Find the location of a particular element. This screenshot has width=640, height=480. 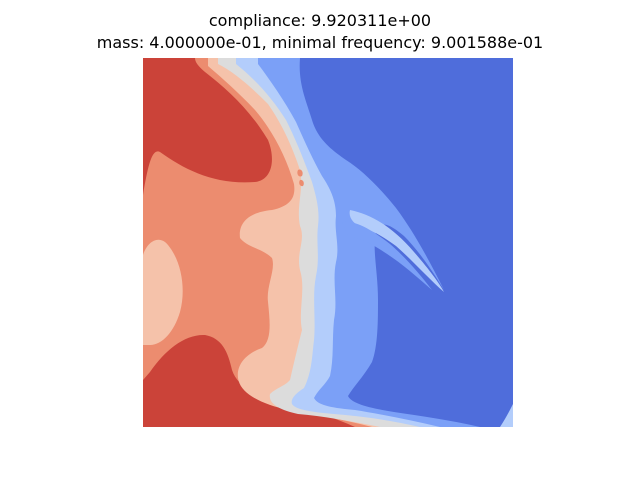

title-line-compliance: compliance: 9.920311e+00 is located at coordinates (320, 20).